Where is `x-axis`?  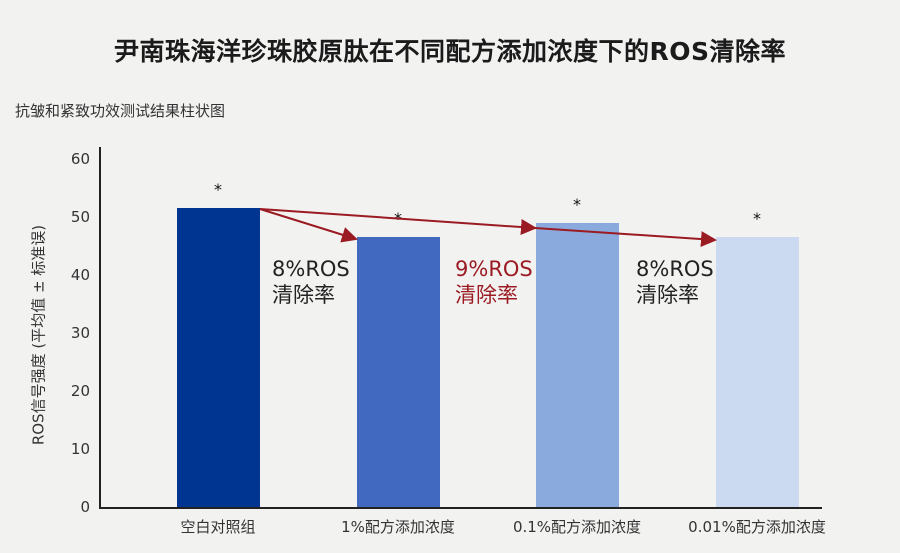 x-axis is located at coordinates (460, 508).